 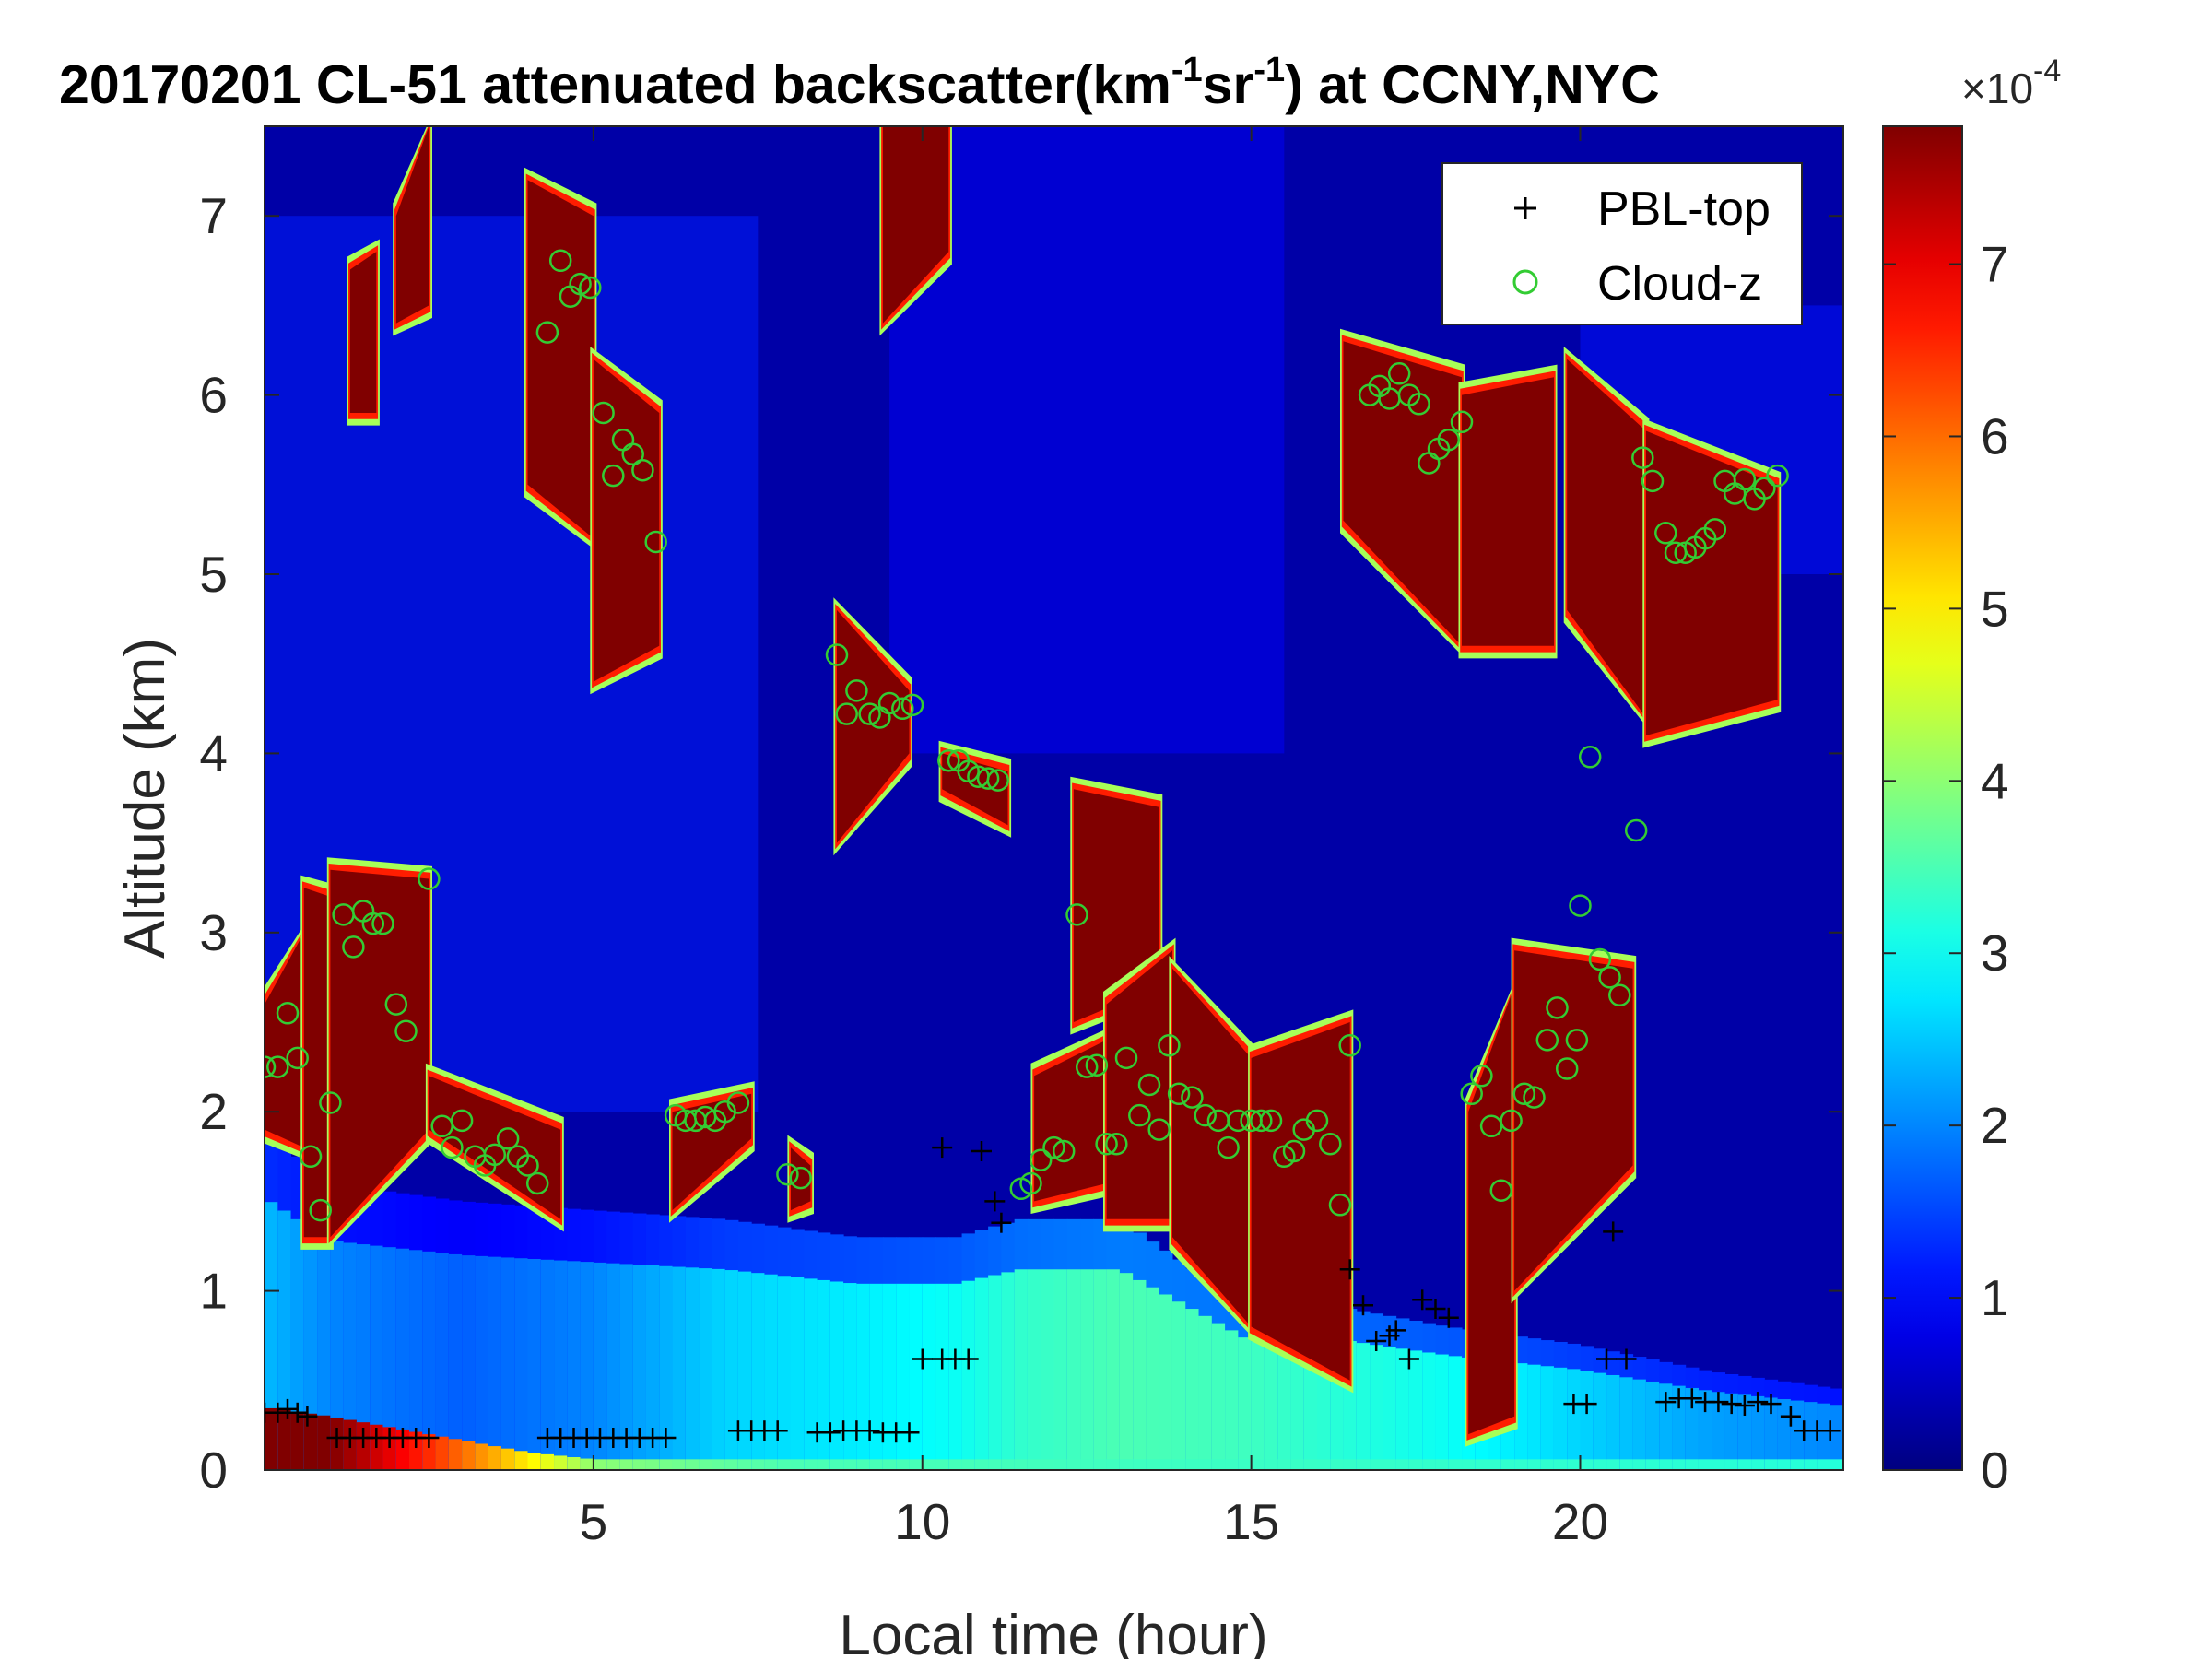 What do you see at coordinates (1922, 798) in the screenshot?
I see `colorbar-gradient` at bounding box center [1922, 798].